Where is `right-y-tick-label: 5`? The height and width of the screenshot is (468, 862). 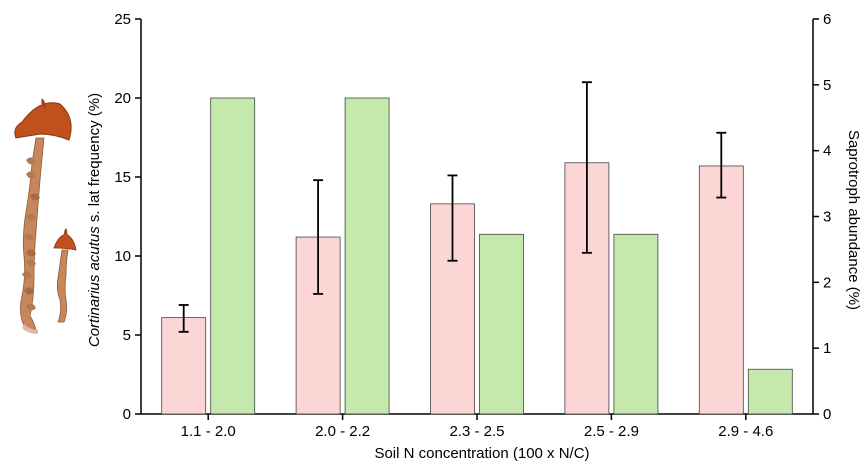
right-y-tick-label: 5 is located at coordinates (827, 85).